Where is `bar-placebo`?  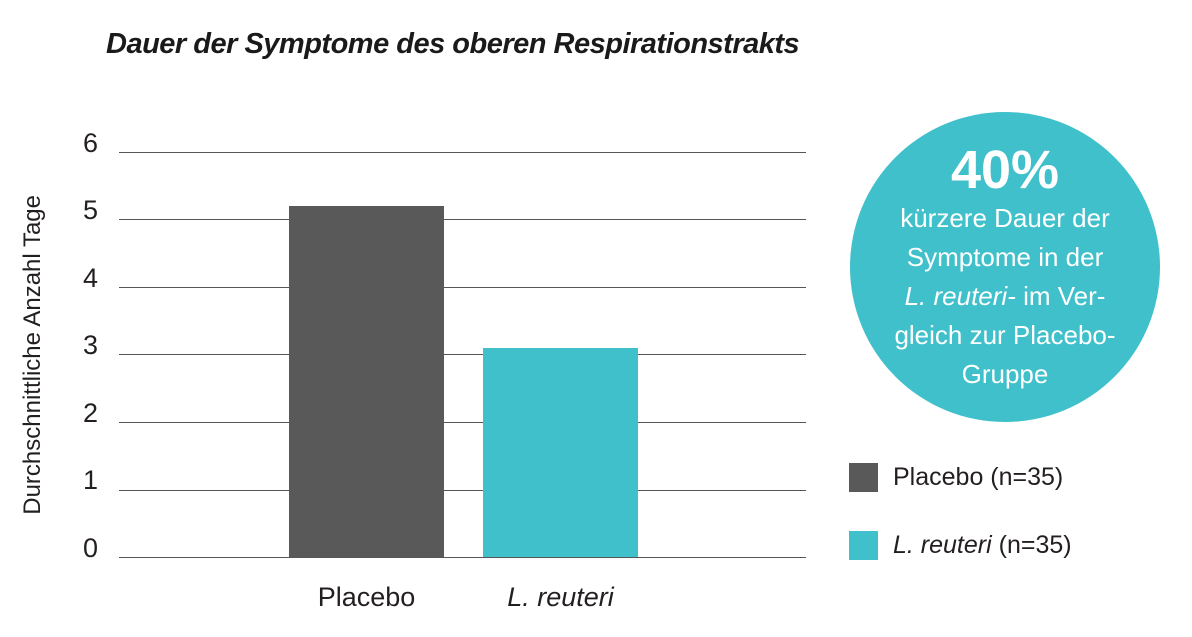 bar-placebo is located at coordinates (366, 381).